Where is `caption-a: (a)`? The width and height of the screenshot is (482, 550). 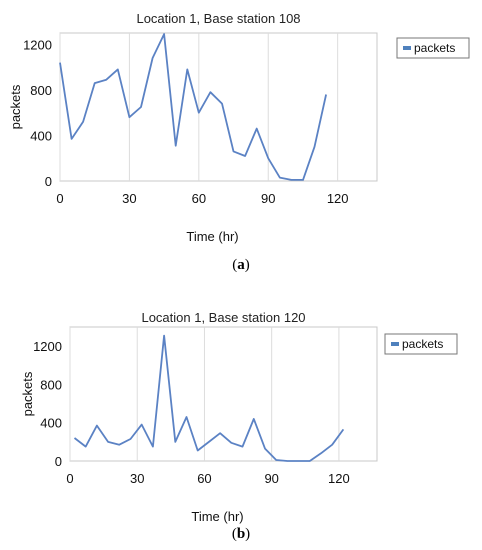 caption-a: (a) is located at coordinates (241, 265).